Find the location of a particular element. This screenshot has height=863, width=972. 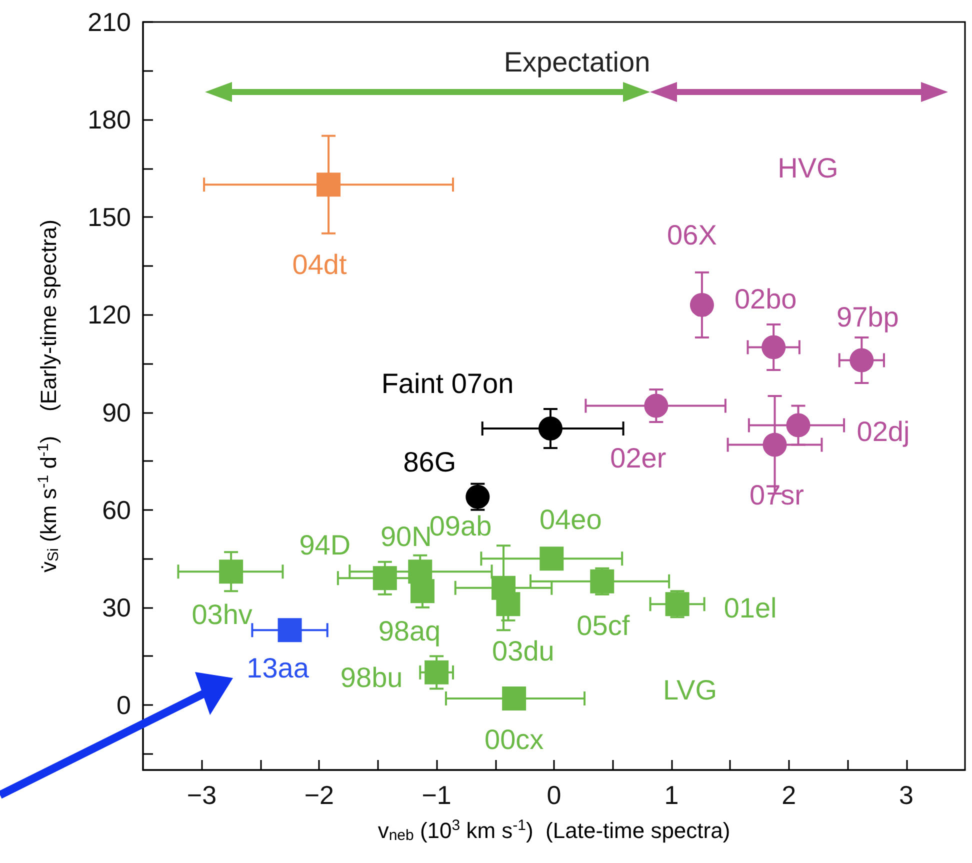

annotation: 00cx is located at coordinates (514, 739).